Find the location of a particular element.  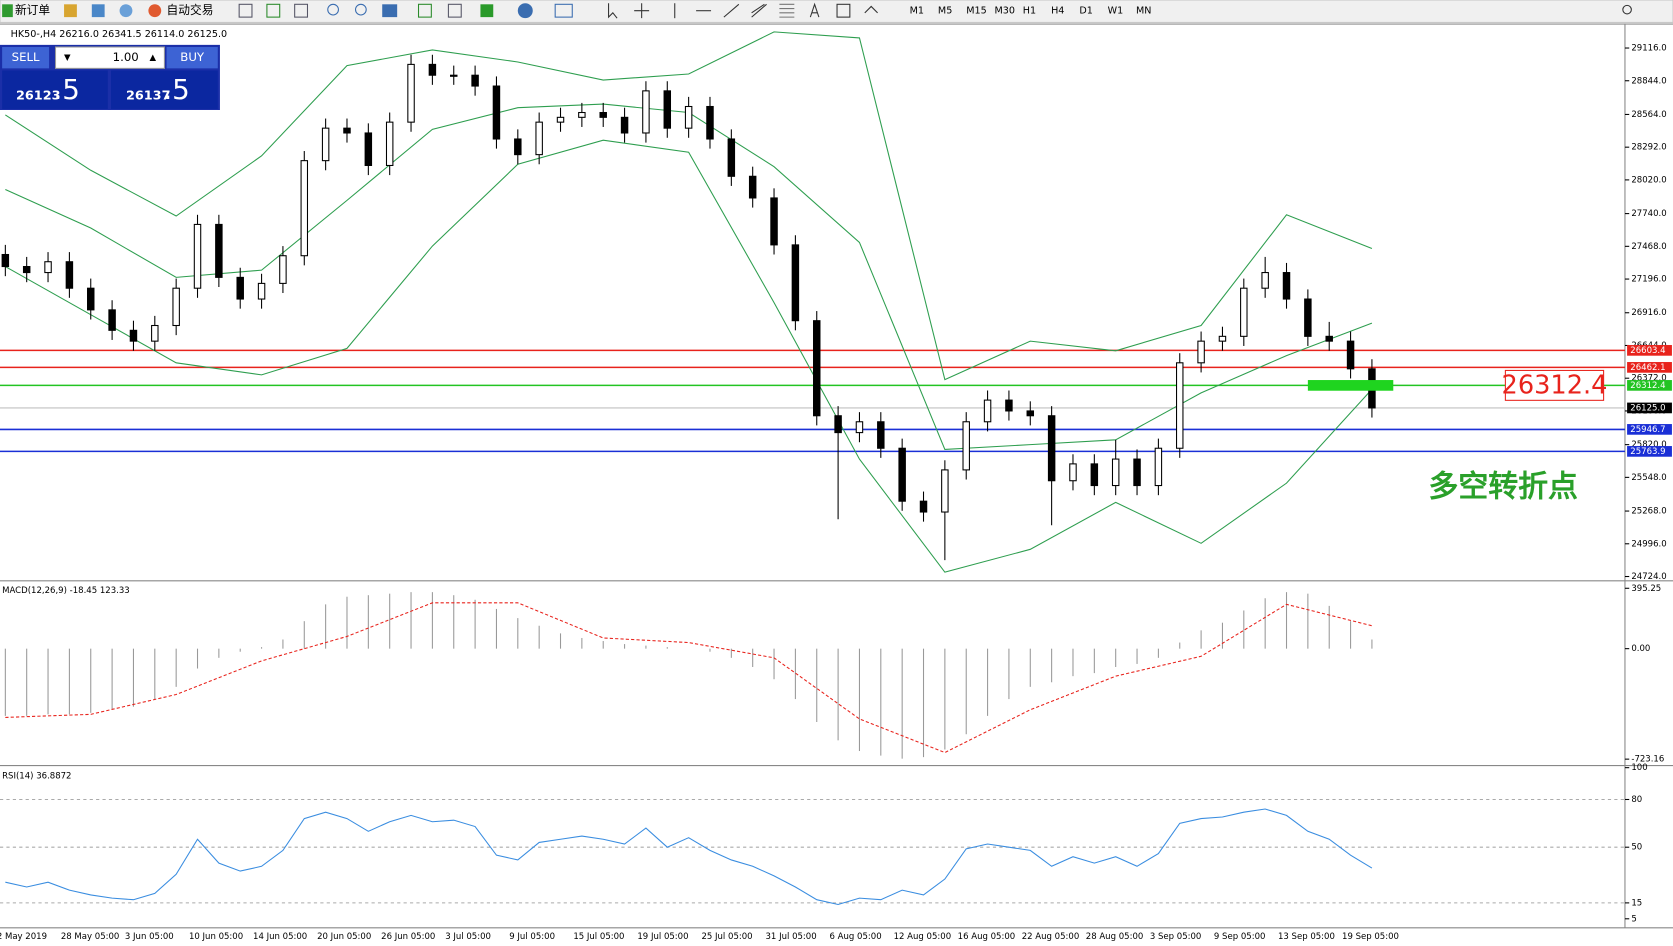

sell-button is located at coordinates (26, 58).